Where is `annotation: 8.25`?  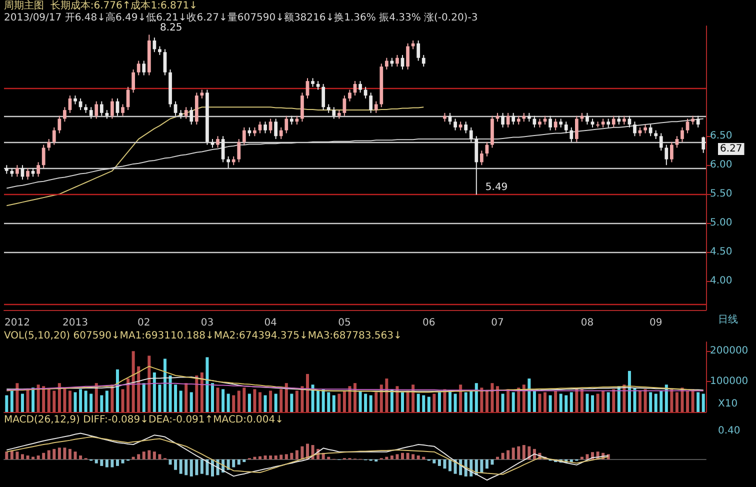 annotation: 8.25 is located at coordinates (171, 28).